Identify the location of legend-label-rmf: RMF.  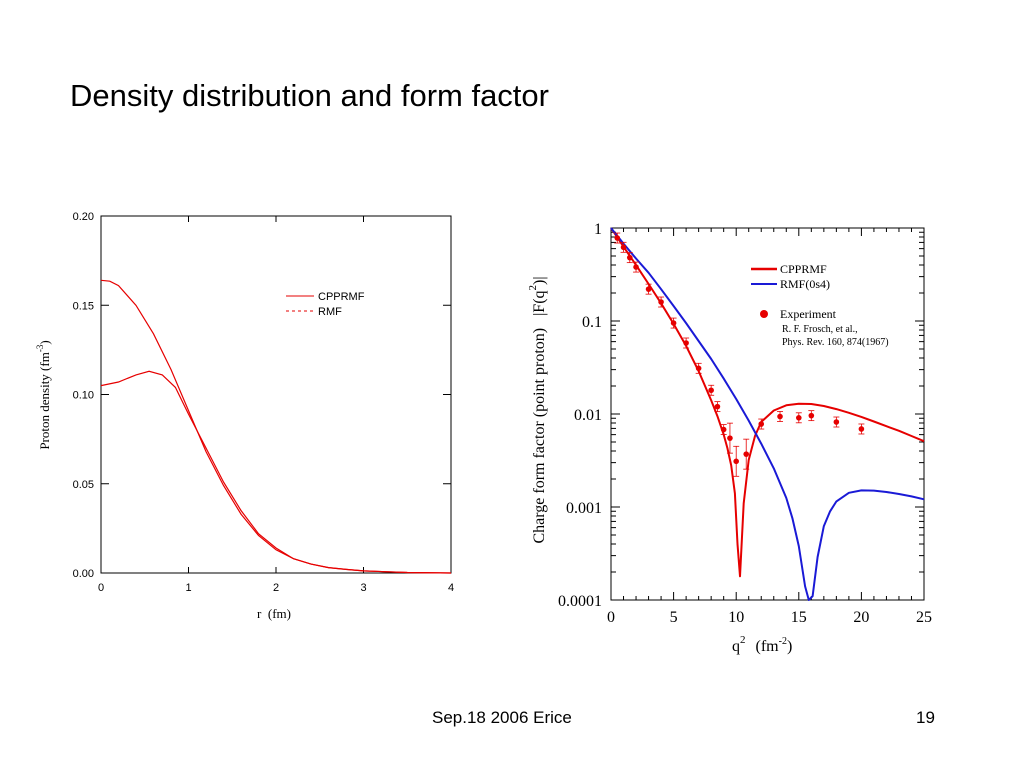
(330, 312).